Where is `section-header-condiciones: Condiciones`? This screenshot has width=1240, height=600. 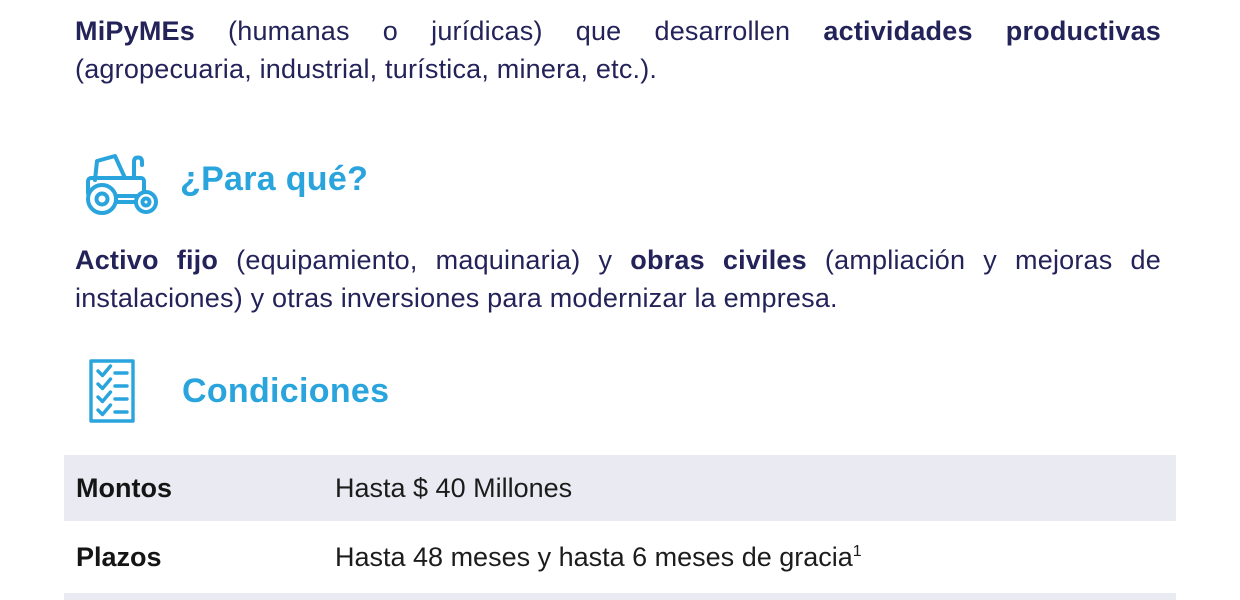
section-header-condiciones: Condiciones is located at coordinates (238, 391).